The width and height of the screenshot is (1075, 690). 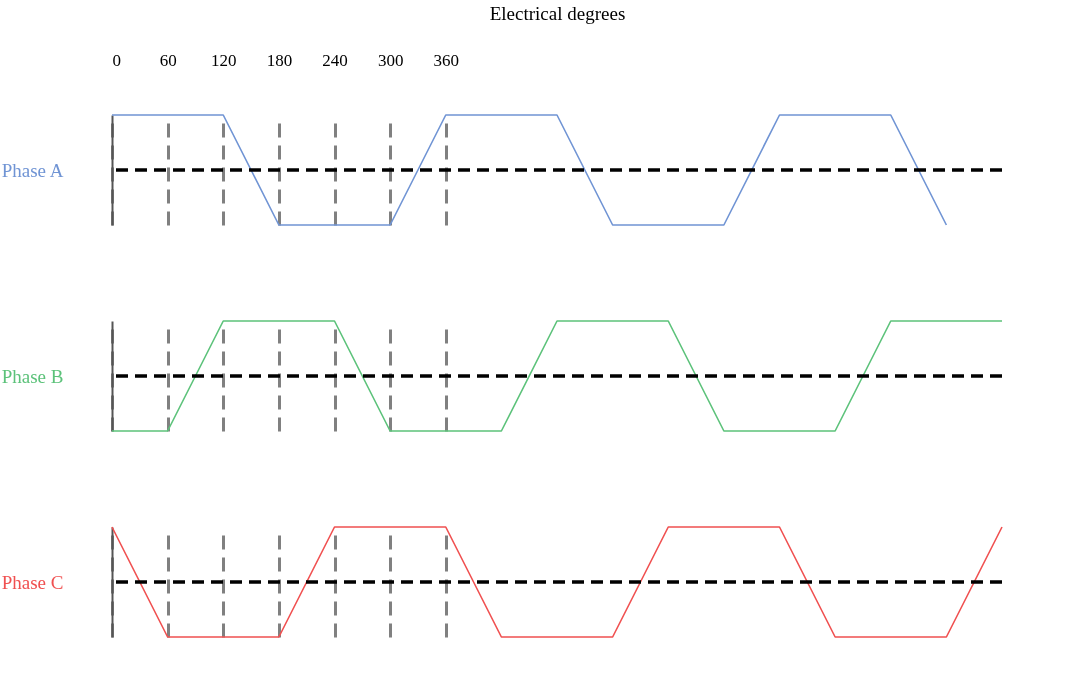 I want to click on text: Phase A, so click(x=32, y=170).